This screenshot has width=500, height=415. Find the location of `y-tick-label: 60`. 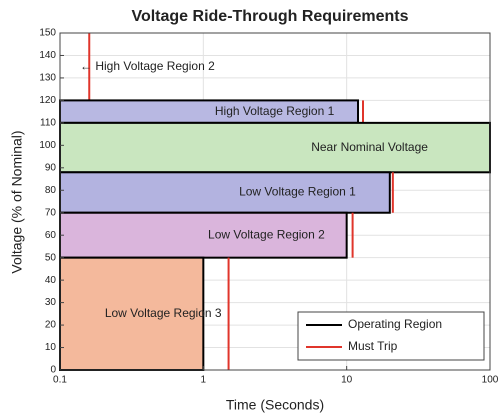

y-tick-label: 60 is located at coordinates (51, 235).